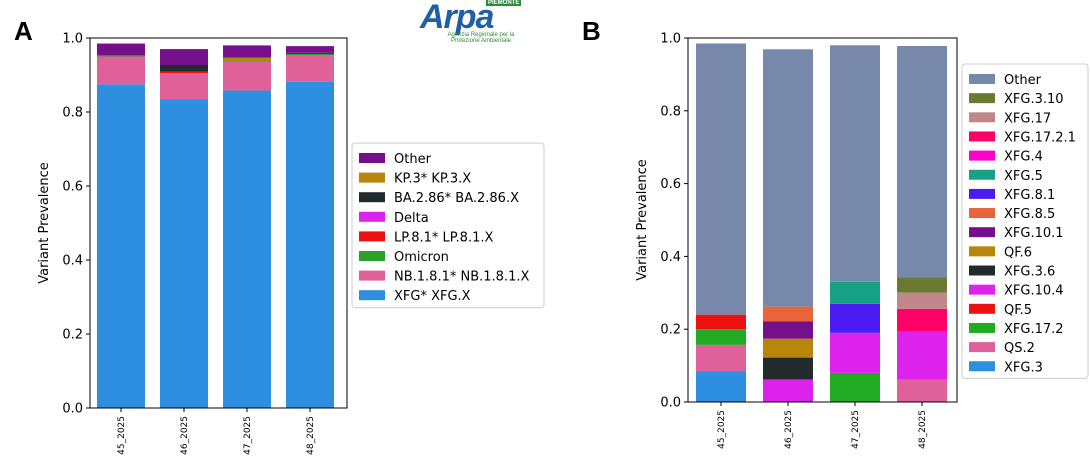 The image size is (1090, 472). What do you see at coordinates (456, 198) in the screenshot?
I see `legend-label: BA.2.86* BA.2.86.X` at bounding box center [456, 198].